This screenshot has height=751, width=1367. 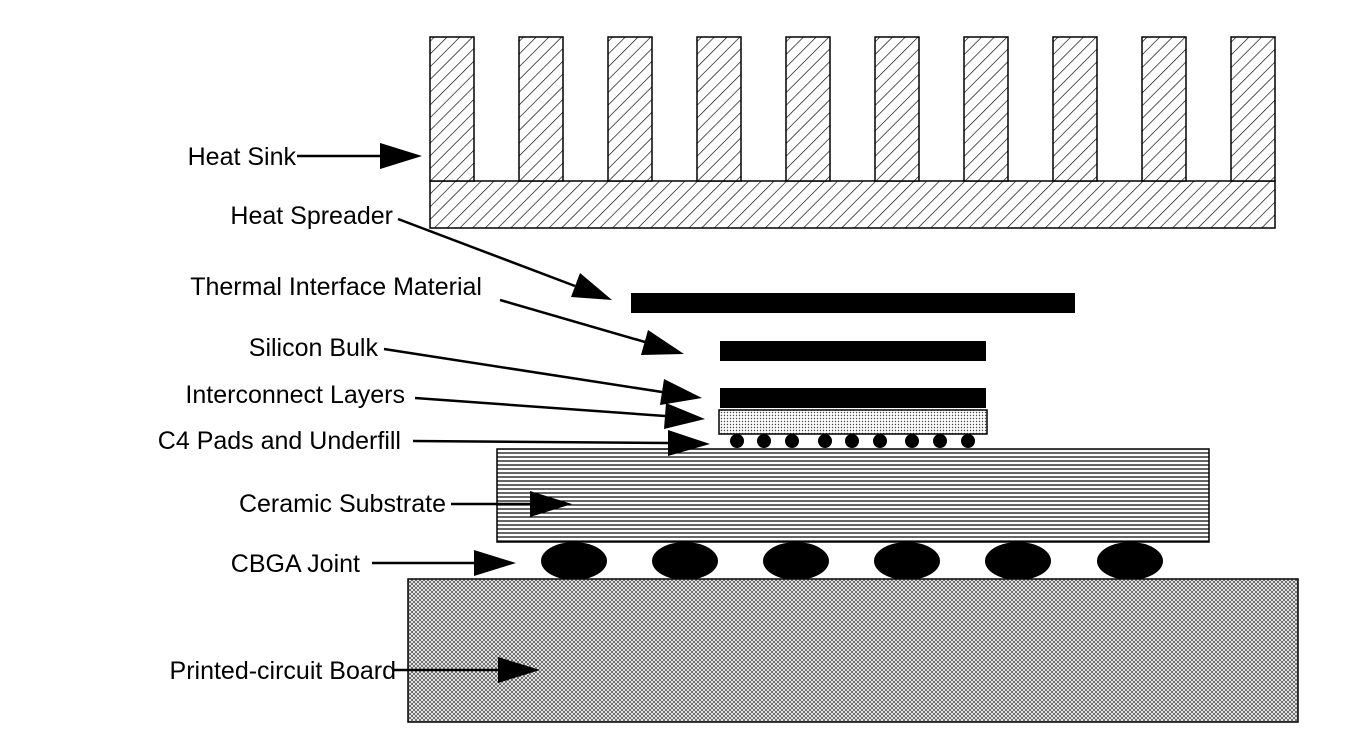 I want to click on c4-pads, so click(x=852, y=441).